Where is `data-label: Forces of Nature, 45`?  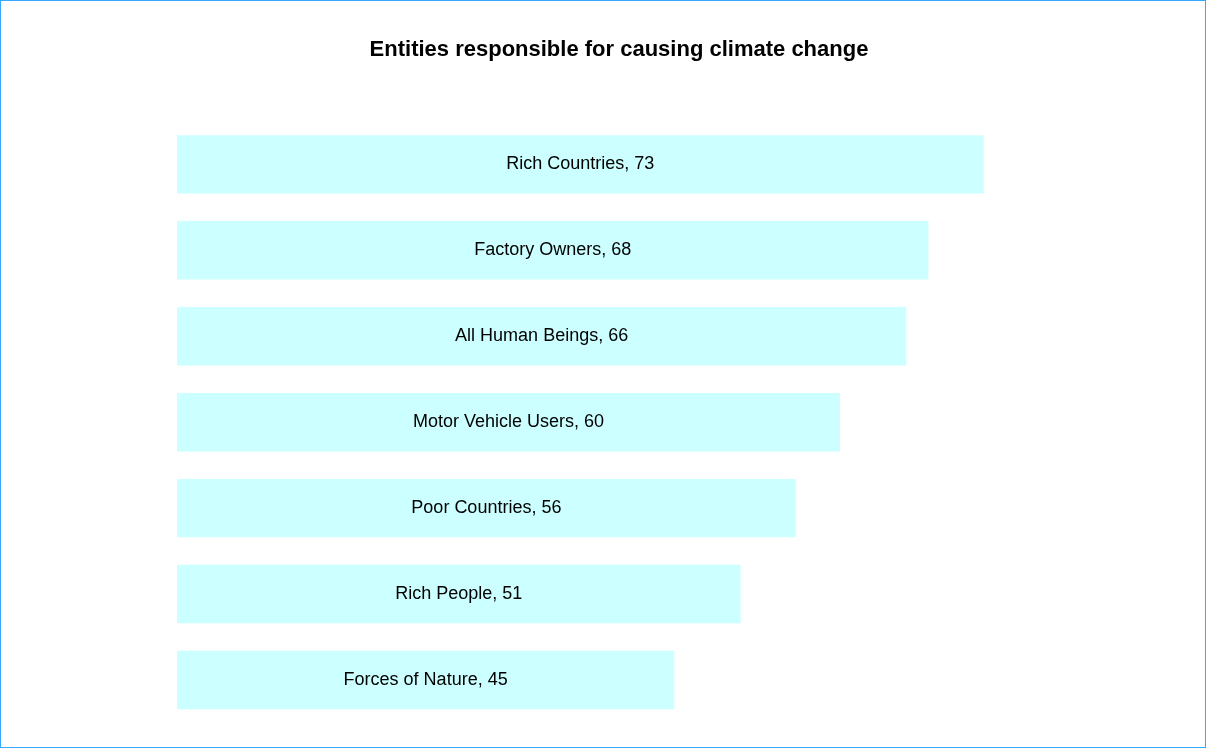 data-label: Forces of Nature, 45 is located at coordinates (425, 679).